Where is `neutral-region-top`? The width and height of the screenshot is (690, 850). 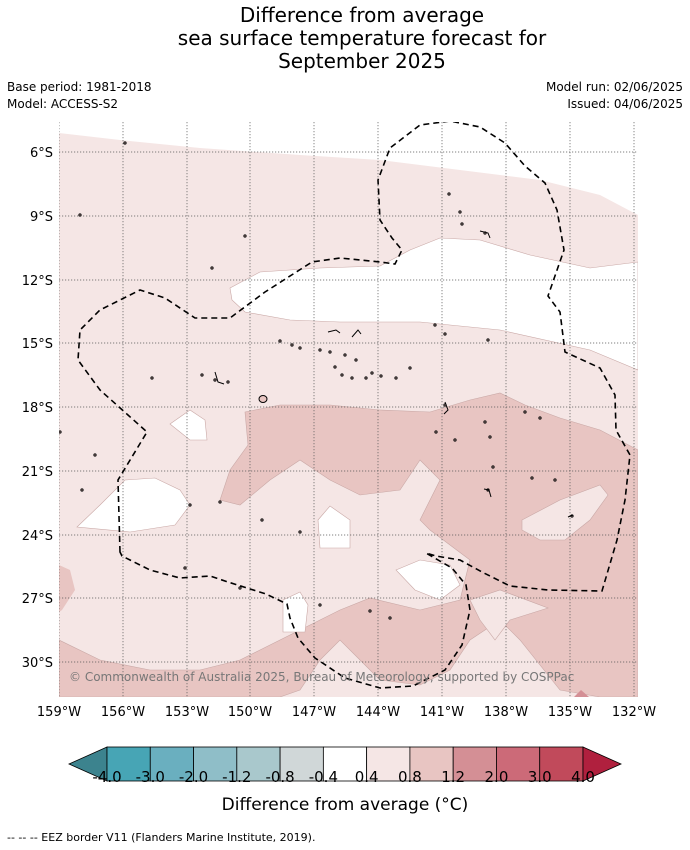 neutral-region-top is located at coordinates (348, 168).